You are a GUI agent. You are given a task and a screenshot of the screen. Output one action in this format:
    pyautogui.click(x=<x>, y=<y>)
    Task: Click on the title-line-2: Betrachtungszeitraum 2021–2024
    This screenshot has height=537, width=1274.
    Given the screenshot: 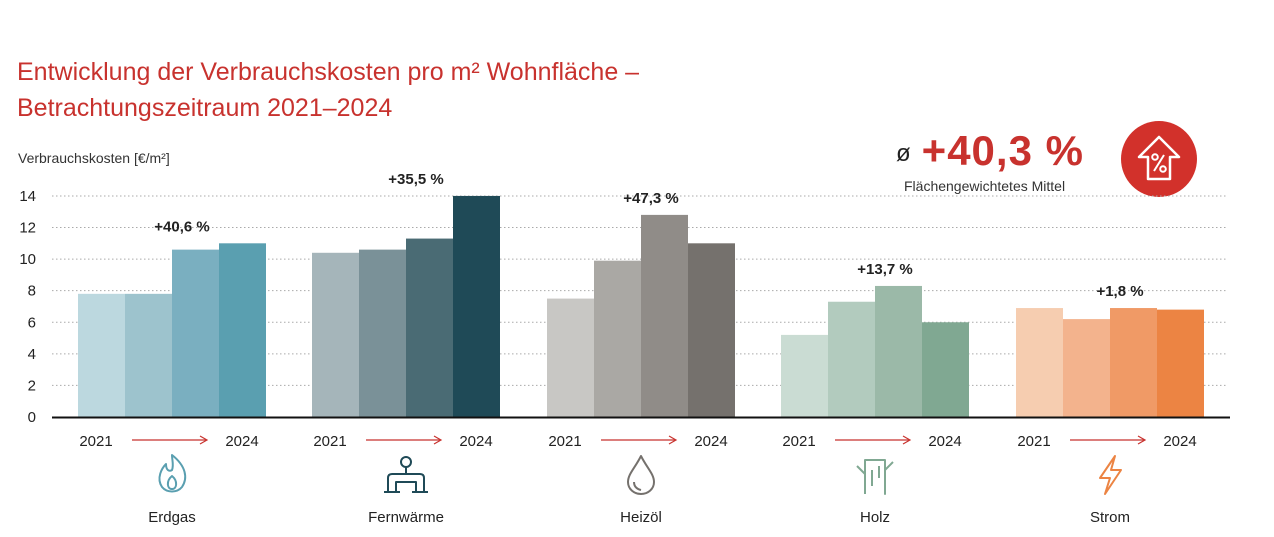 What is the action you would take?
    pyautogui.click(x=205, y=108)
    